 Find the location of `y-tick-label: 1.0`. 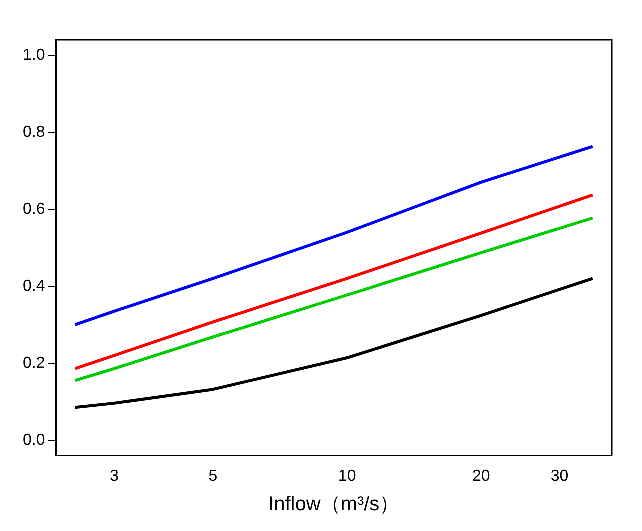

y-tick-label: 1.0 is located at coordinates (34, 55).